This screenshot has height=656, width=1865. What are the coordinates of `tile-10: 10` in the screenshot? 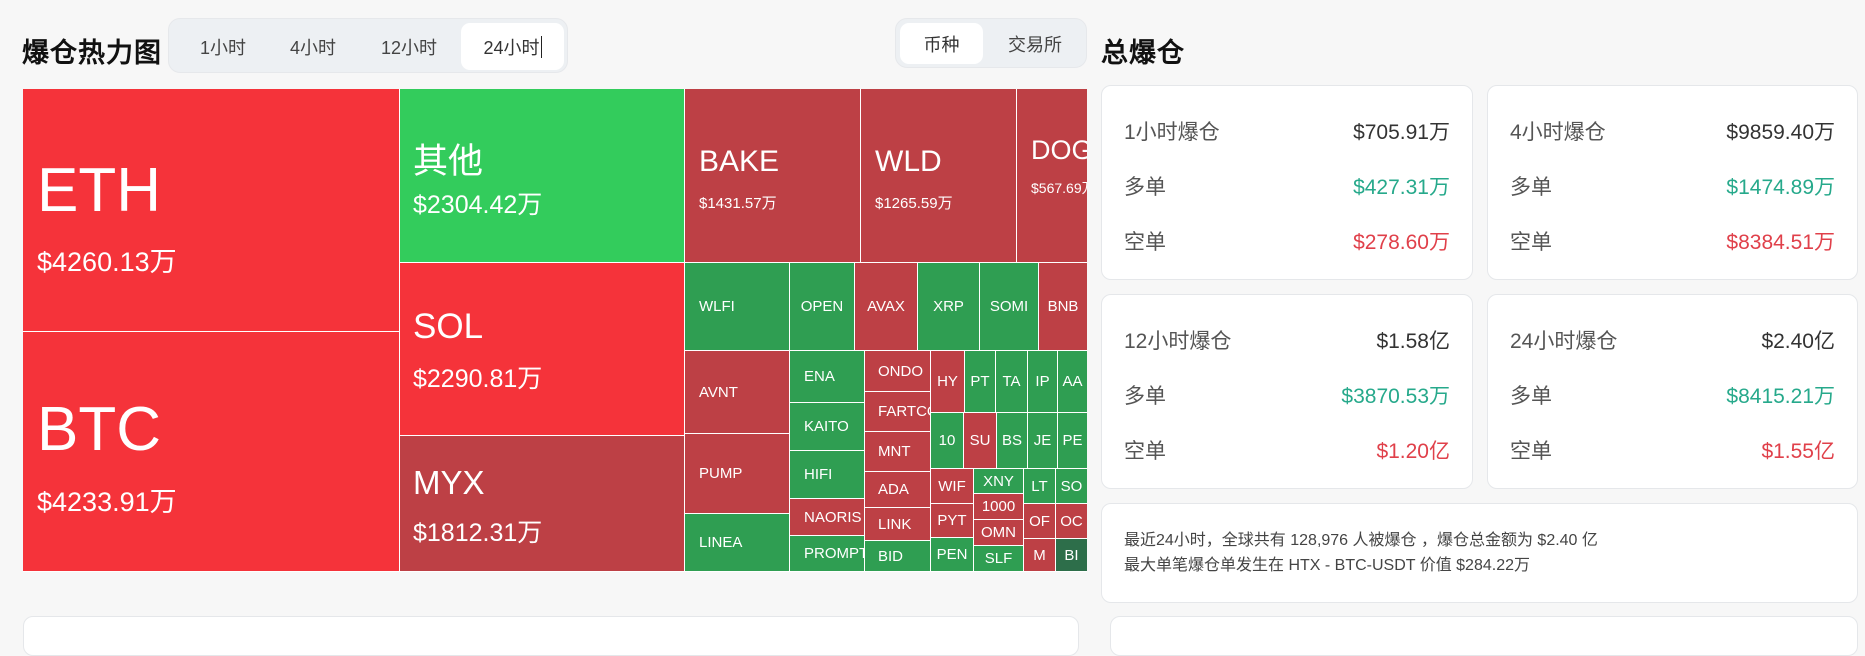 It's located at (947, 441).